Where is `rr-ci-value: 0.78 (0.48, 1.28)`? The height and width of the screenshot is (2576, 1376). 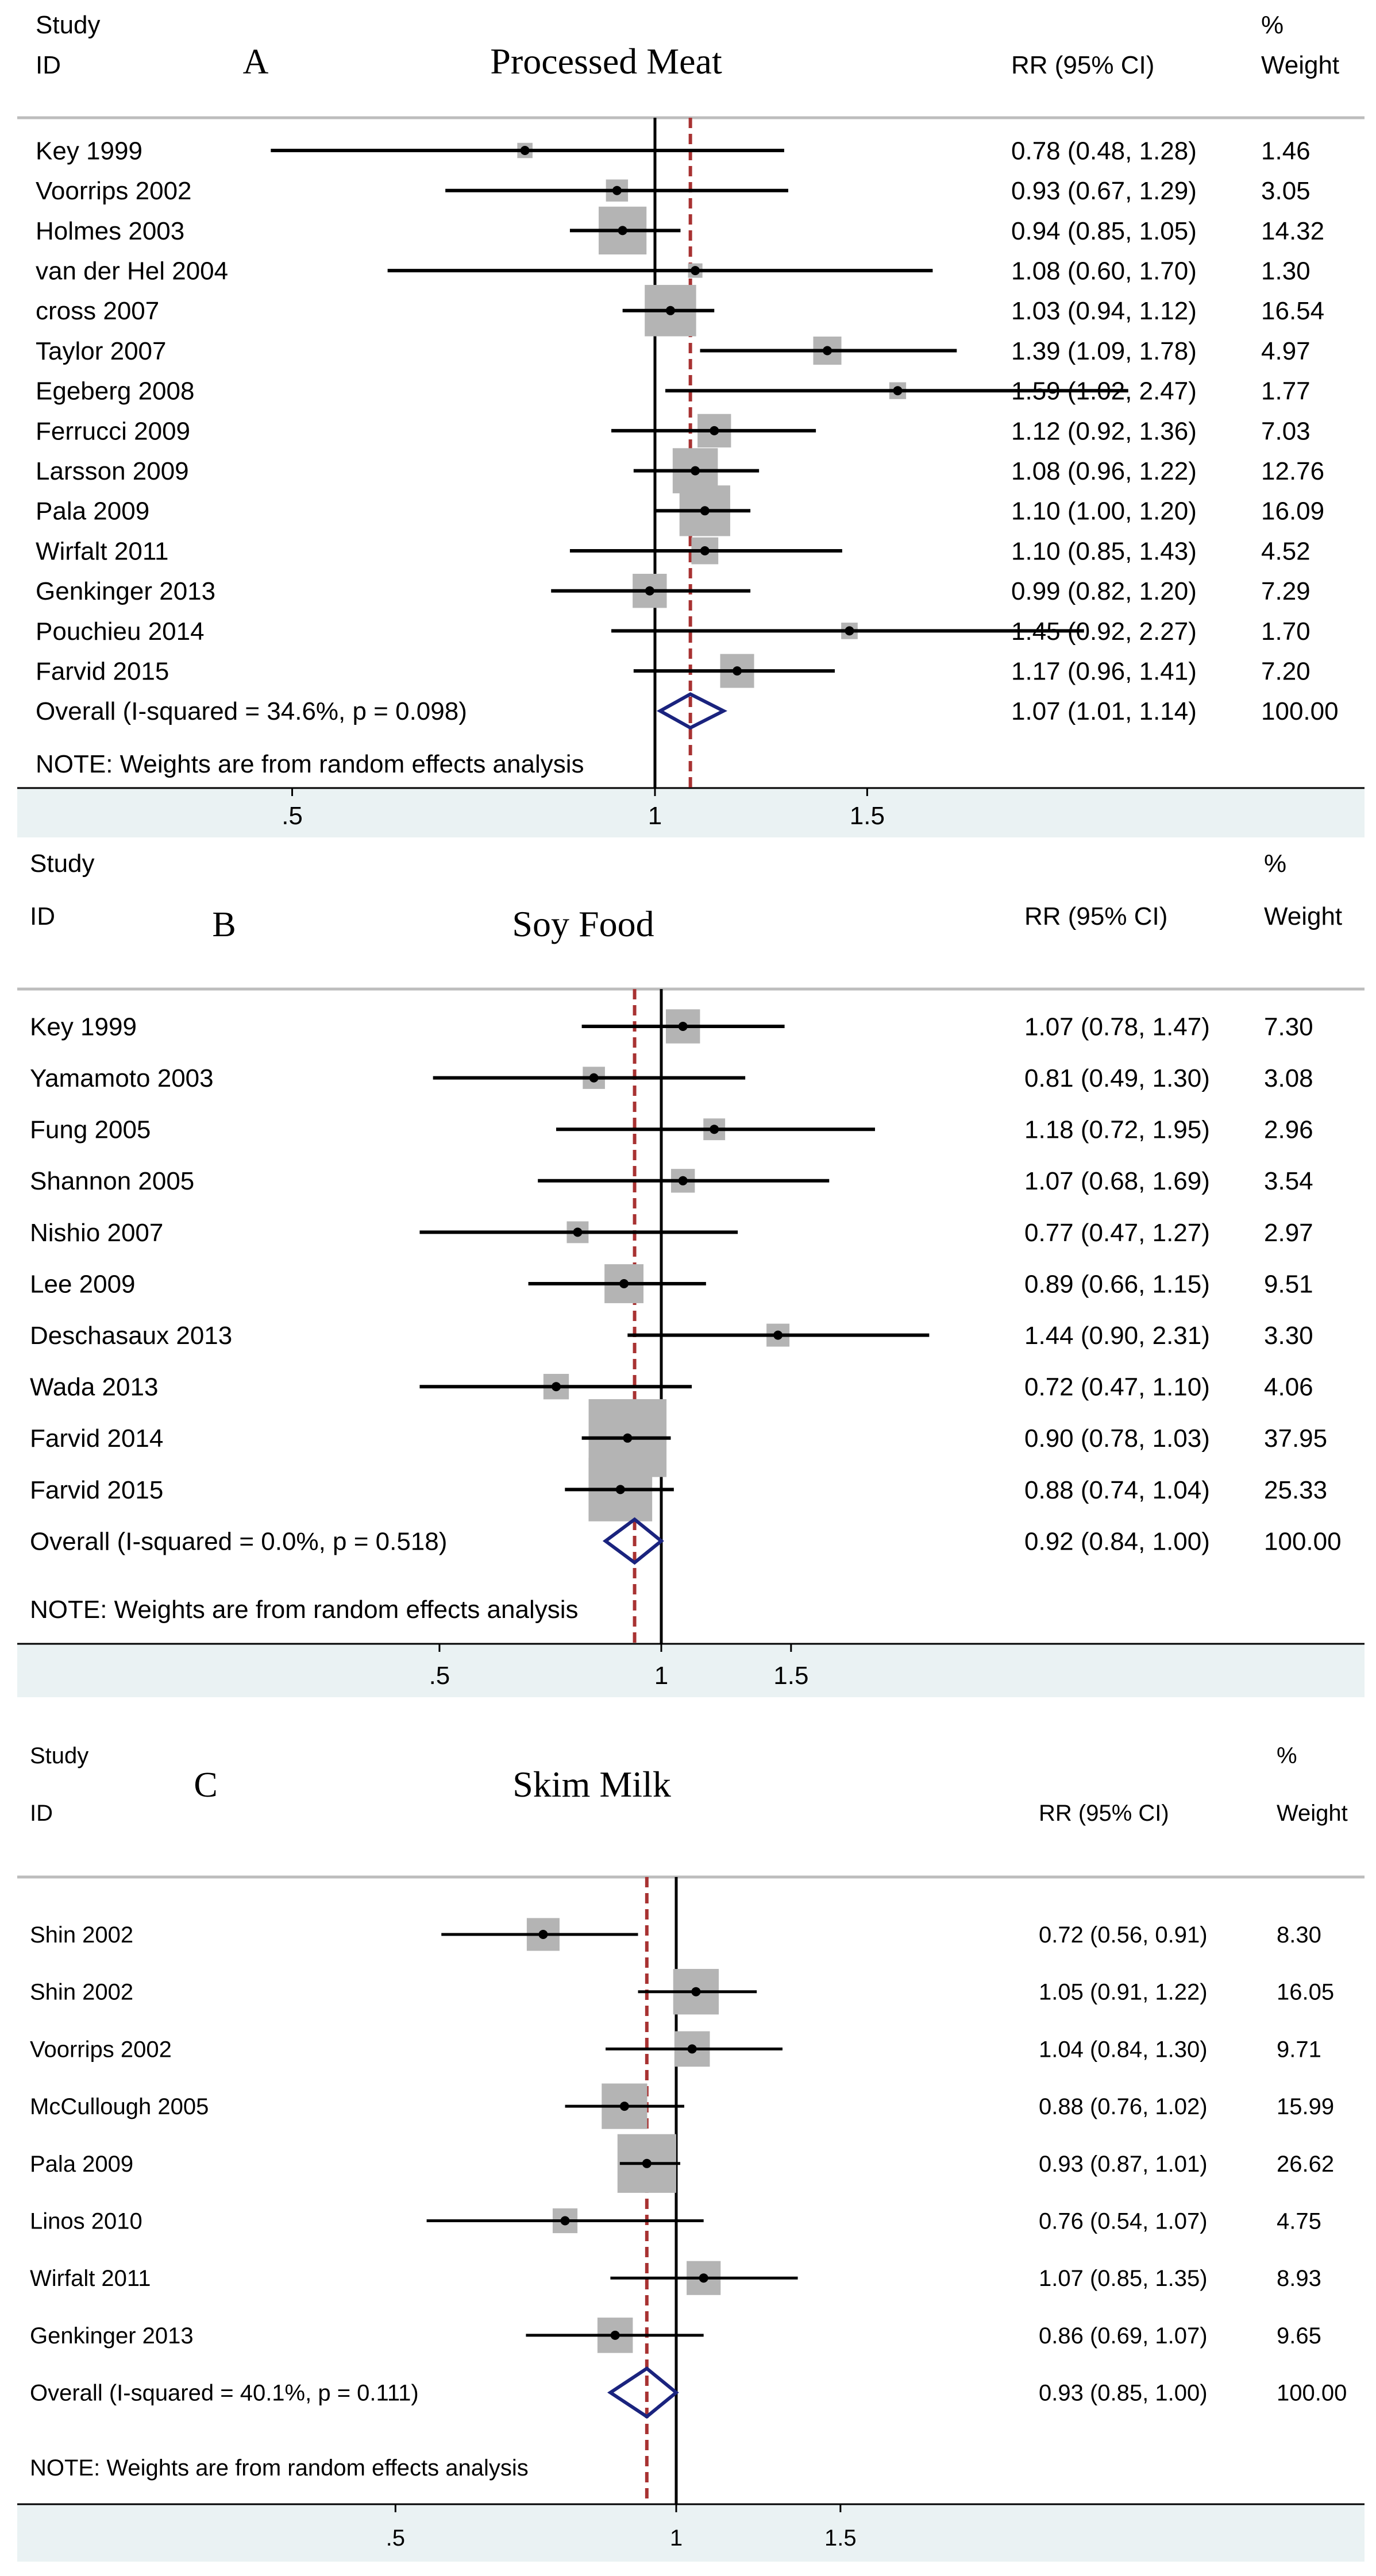 rr-ci-value: 0.78 (0.48, 1.28) is located at coordinates (1104, 151).